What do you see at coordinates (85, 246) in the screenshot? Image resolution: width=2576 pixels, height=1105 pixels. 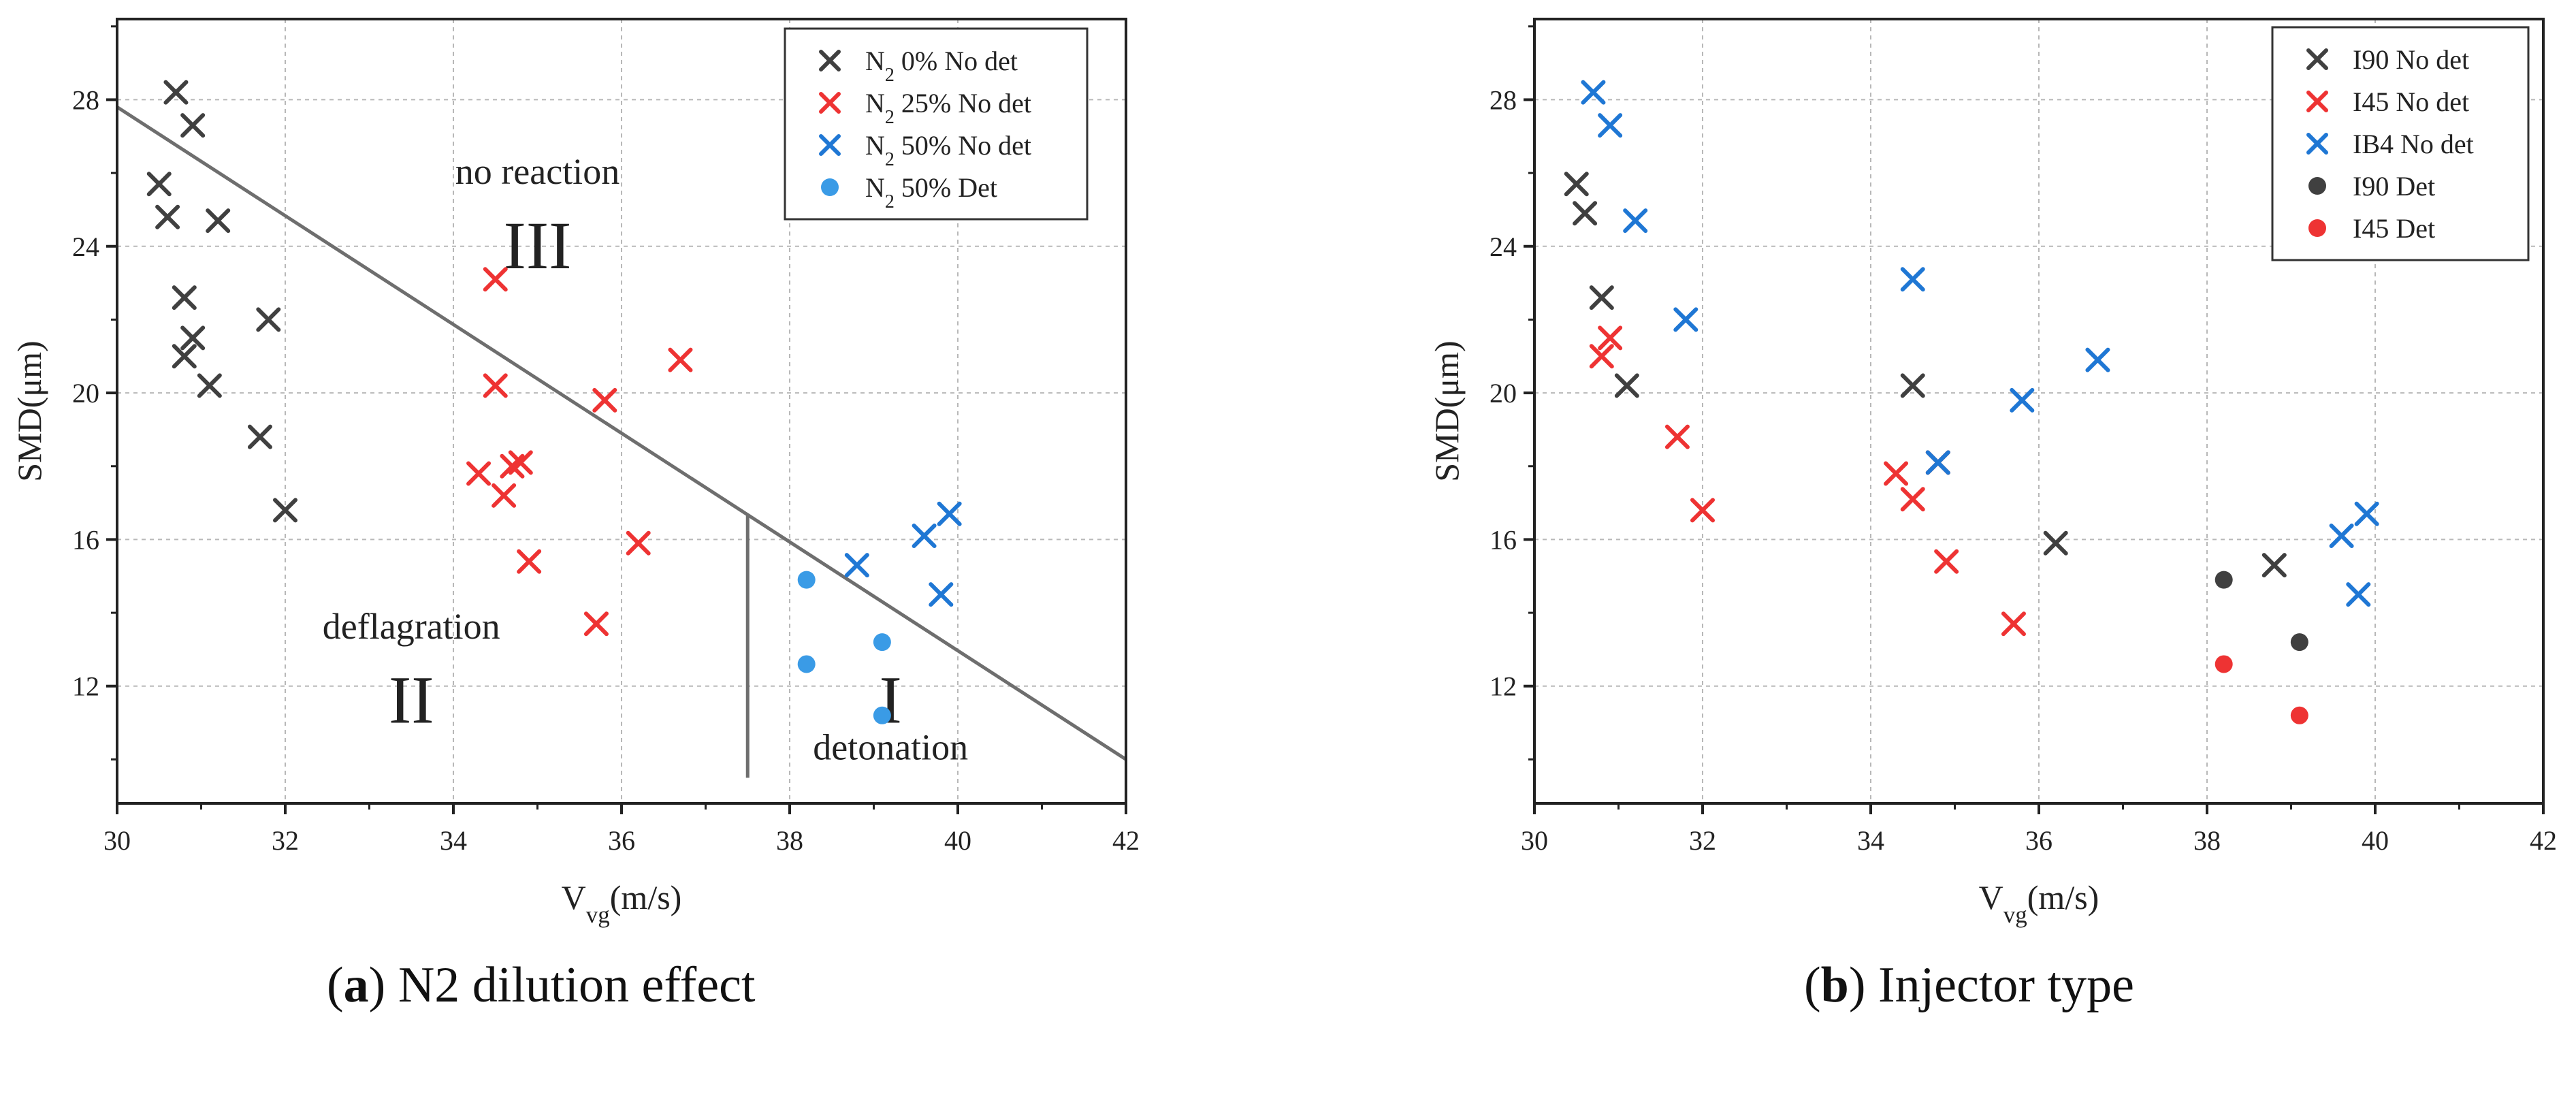 I see `y-tick-label: 24` at bounding box center [85, 246].